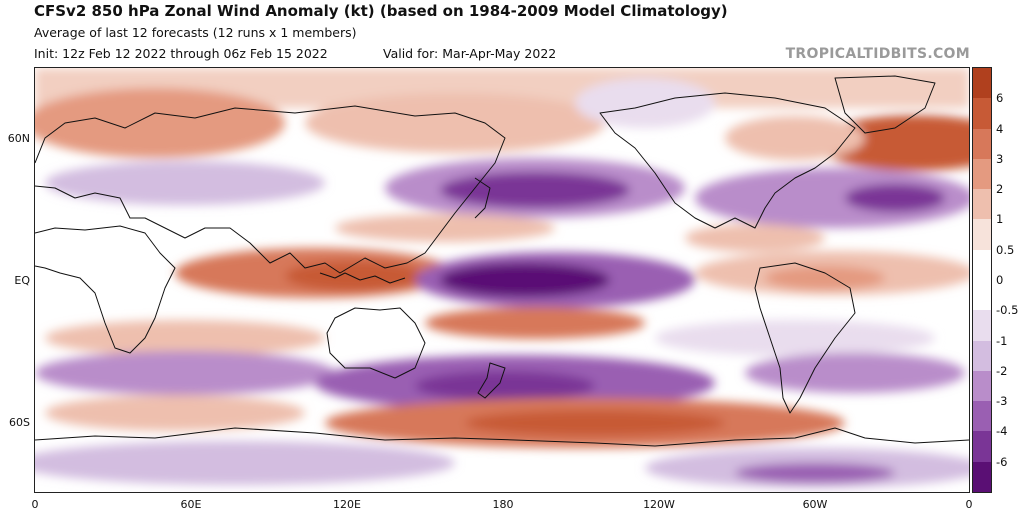 The image size is (1024, 513). I want to click on lat-label-eq: EQ, so click(22, 280).